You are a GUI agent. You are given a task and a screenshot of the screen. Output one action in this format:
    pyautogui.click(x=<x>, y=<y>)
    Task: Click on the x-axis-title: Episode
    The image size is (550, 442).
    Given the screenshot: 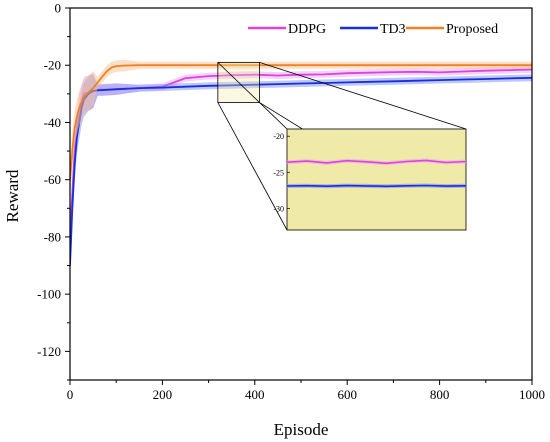 What is the action you would take?
    pyautogui.click(x=301, y=429)
    